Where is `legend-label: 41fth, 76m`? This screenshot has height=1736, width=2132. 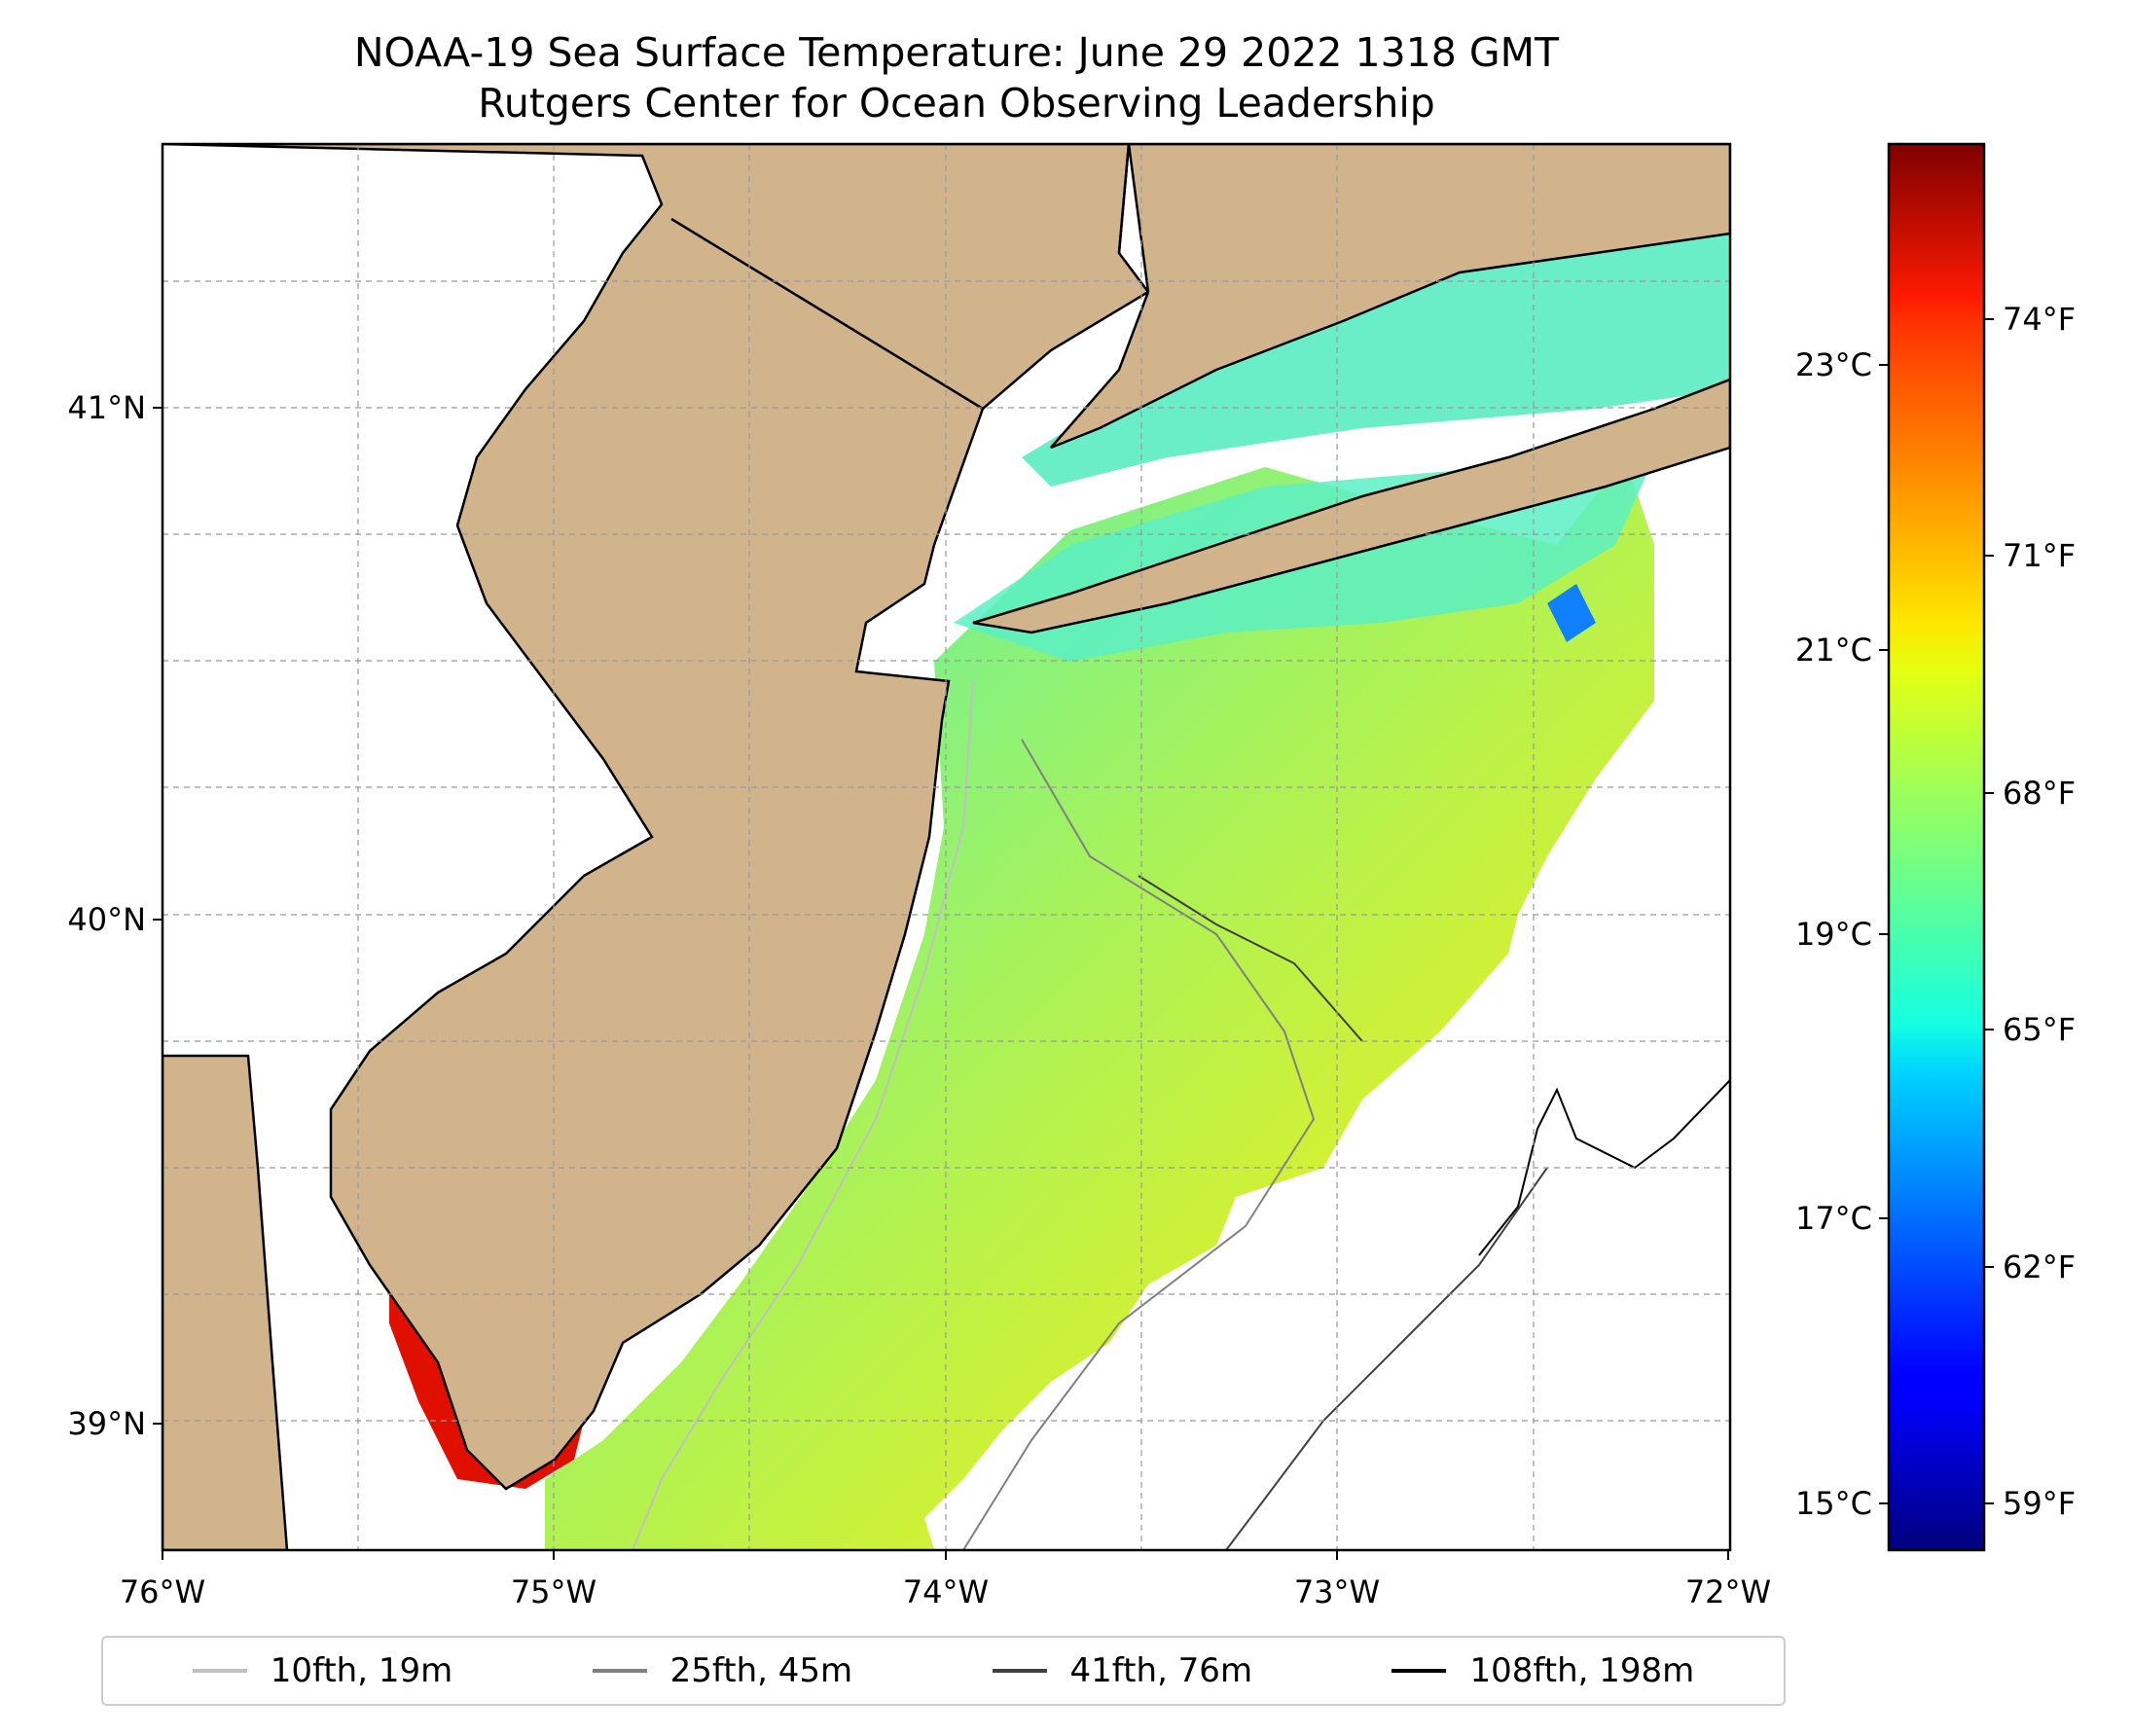 legend-label: 41fth, 76m is located at coordinates (1161, 1671).